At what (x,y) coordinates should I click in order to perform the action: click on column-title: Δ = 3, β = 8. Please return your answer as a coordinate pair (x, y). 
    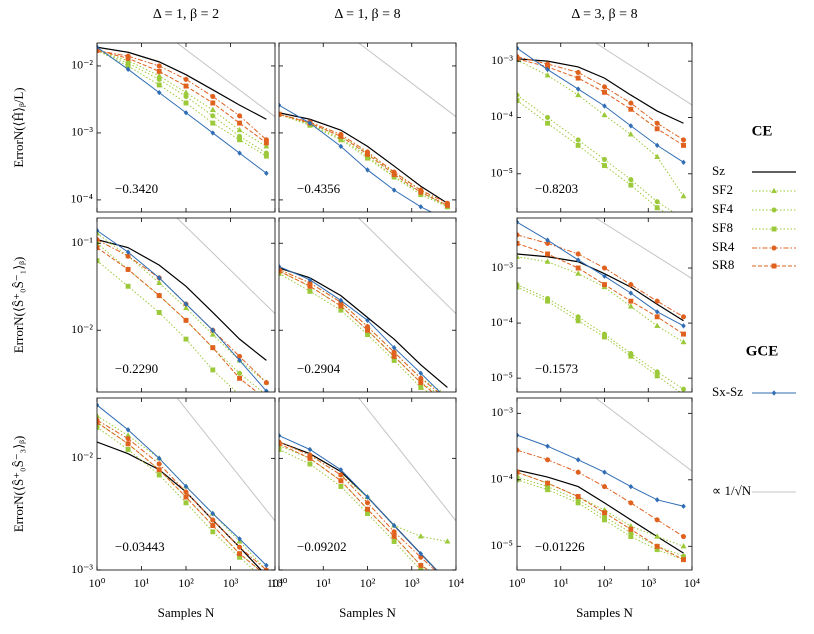
    Looking at the image, I should click on (604, 14).